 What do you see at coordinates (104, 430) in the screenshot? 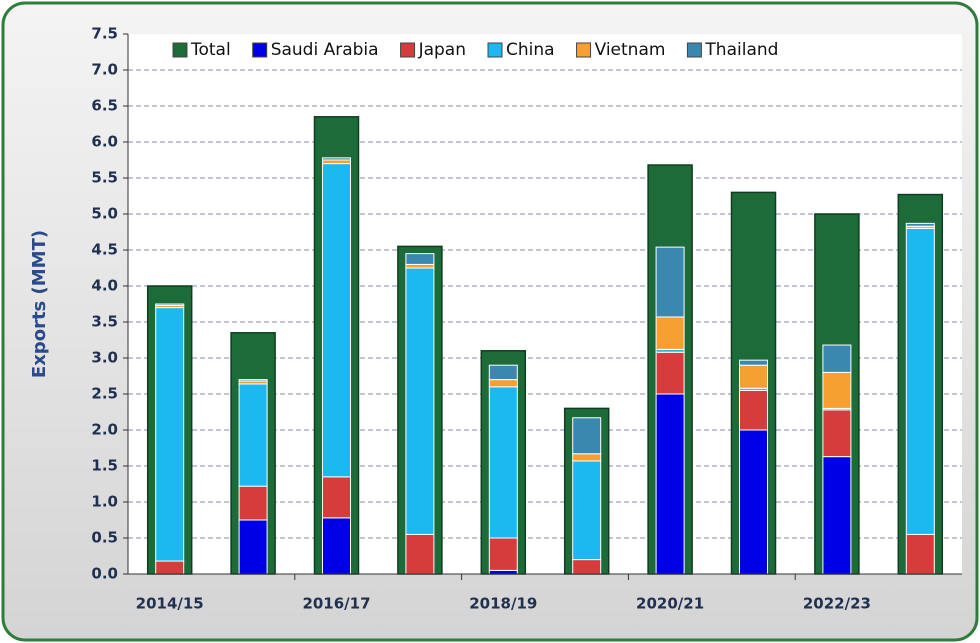
I see `y-tick-label: 2.0` at bounding box center [104, 430].